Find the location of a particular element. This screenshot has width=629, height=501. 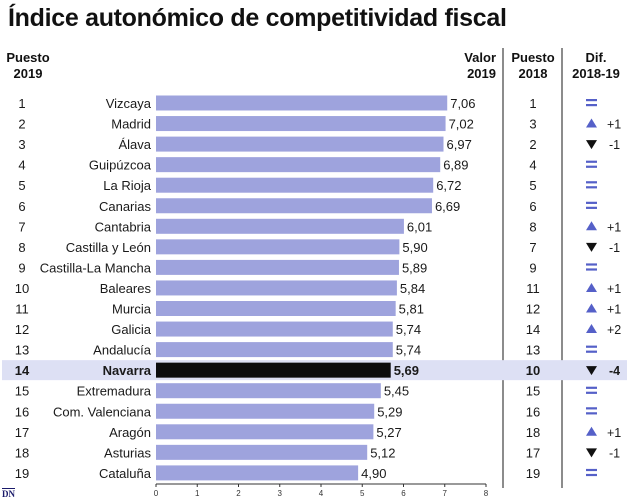

value-label: 6,97 is located at coordinates (459, 144).